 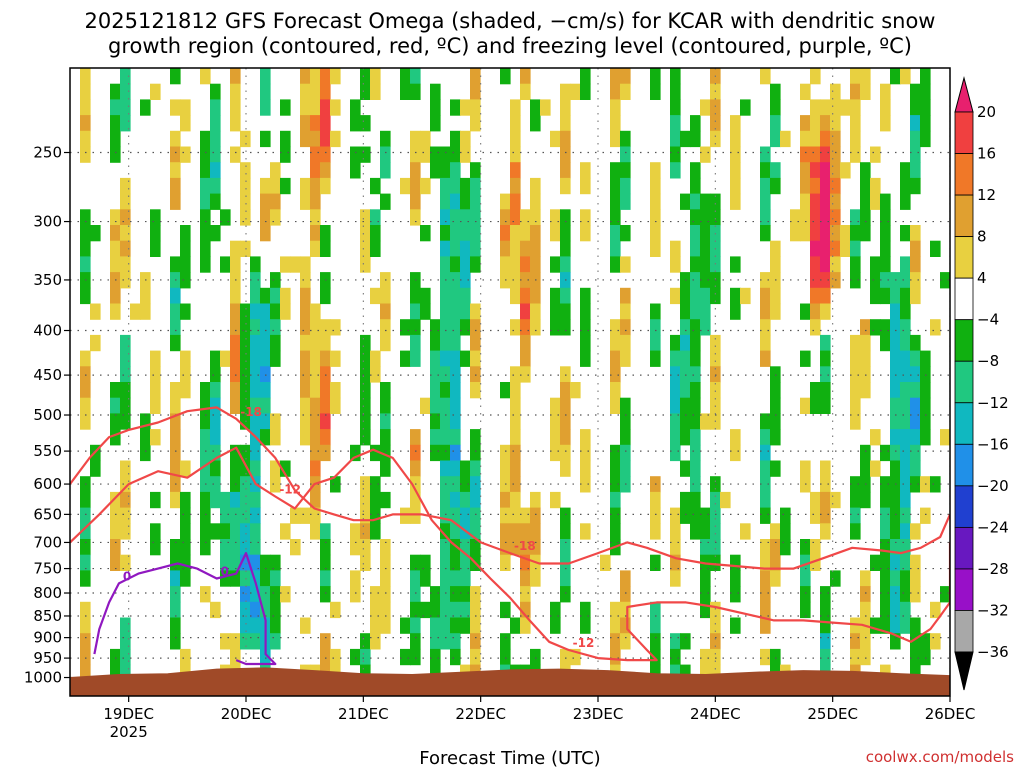 I want to click on x-tick-label: 24DEC, so click(x=715, y=714).